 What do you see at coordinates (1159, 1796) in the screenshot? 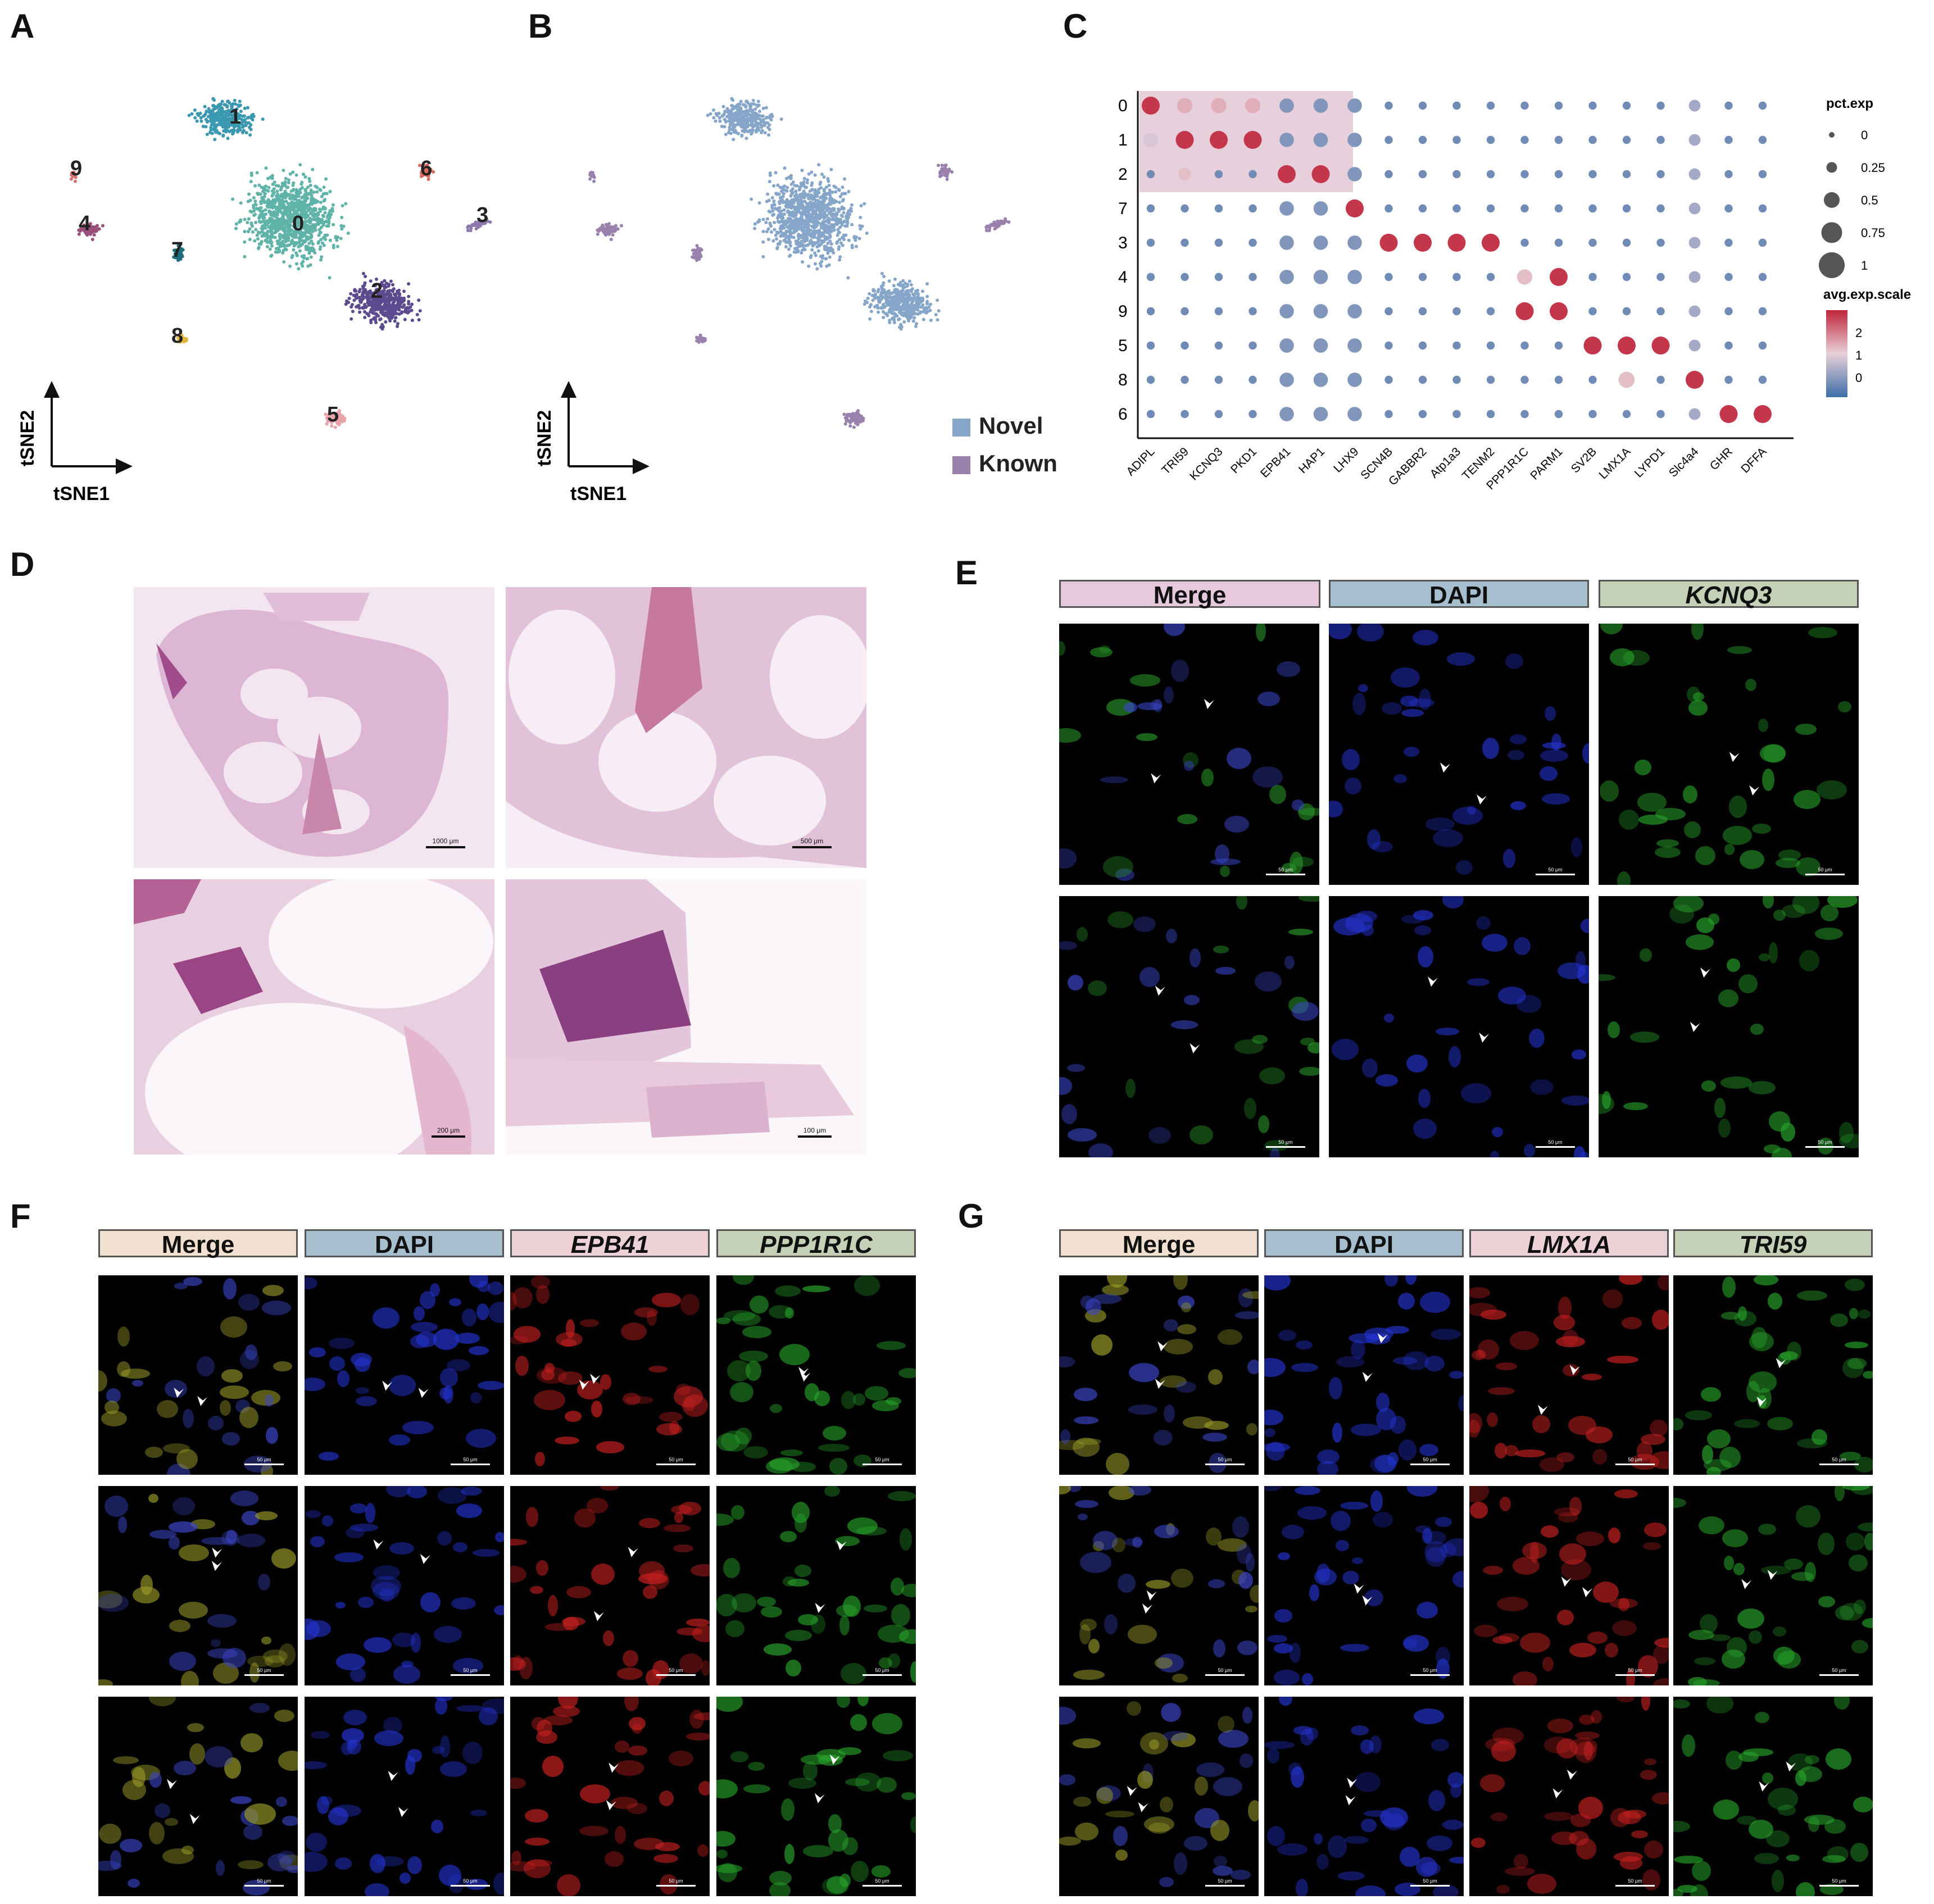
I see `g-image-r3-c1: 50 μm` at bounding box center [1159, 1796].